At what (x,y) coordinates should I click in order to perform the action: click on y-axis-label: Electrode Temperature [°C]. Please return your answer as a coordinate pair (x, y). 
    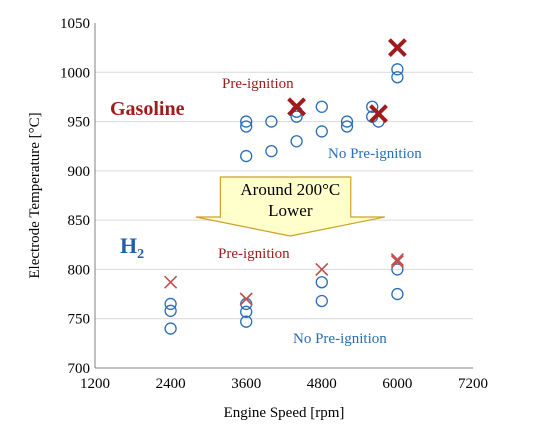
    Looking at the image, I should click on (35, 195).